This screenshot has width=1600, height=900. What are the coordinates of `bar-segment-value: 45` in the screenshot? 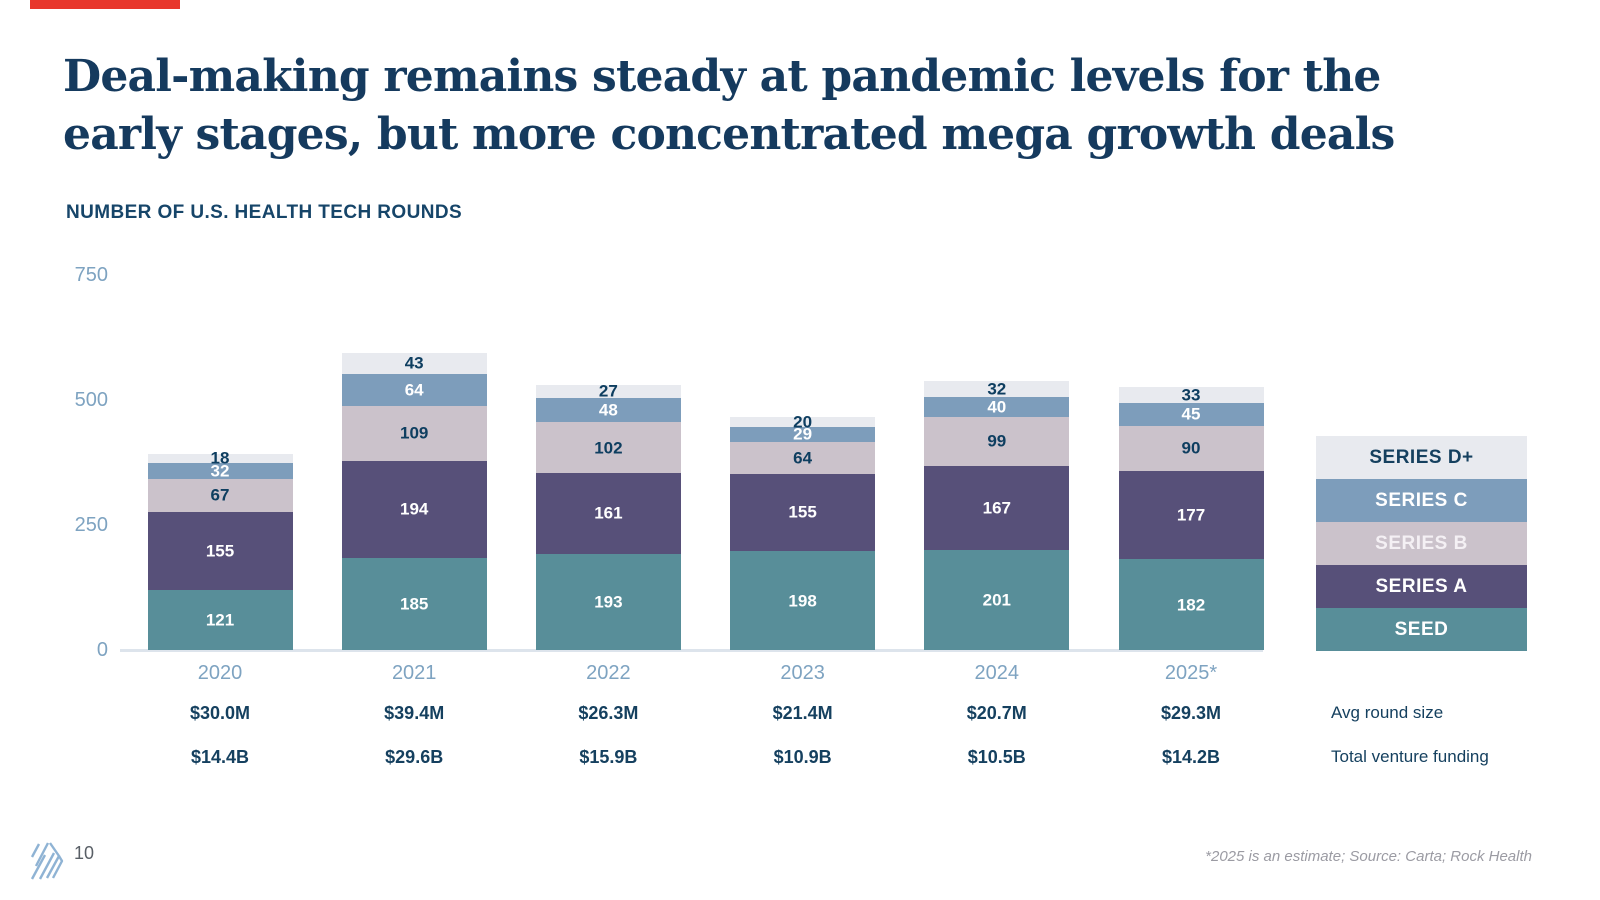 It's located at (1191, 414).